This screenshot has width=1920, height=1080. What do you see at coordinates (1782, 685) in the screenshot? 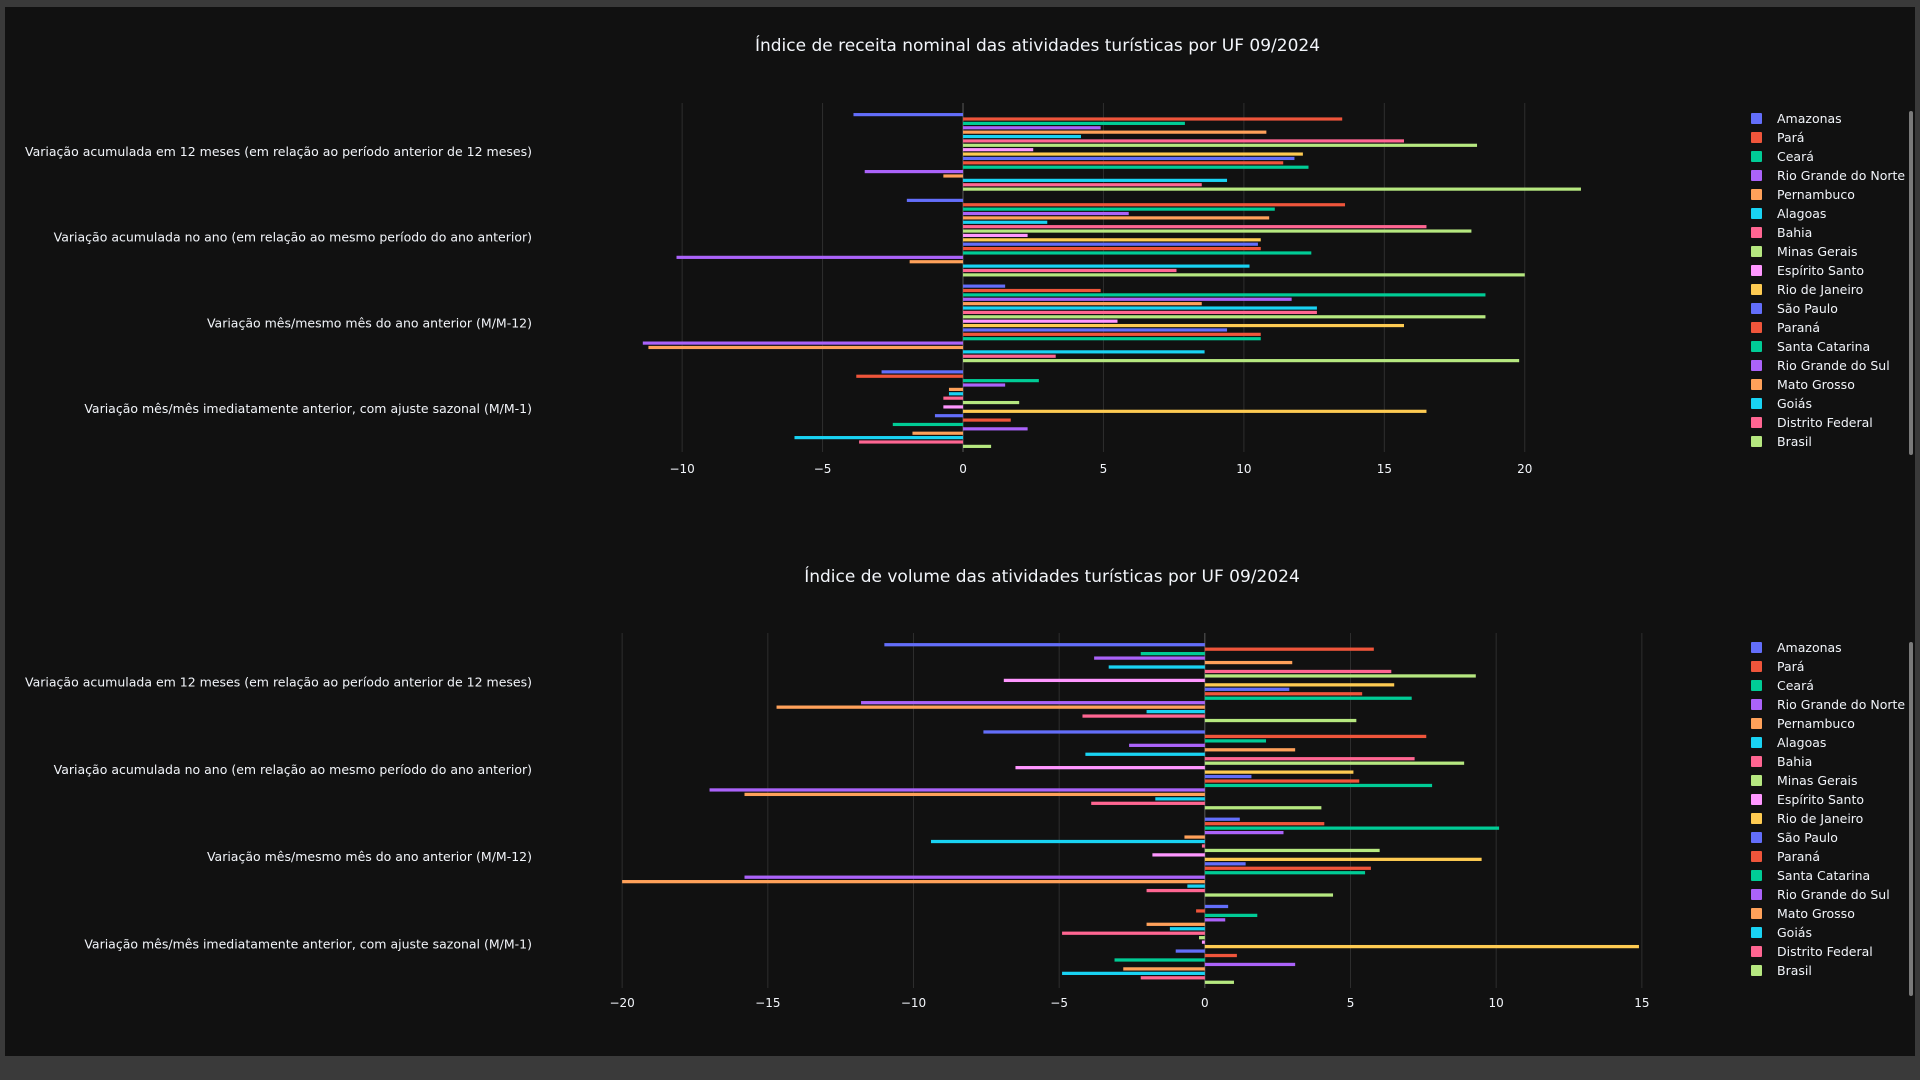
I see `legend-item: Ceará` at bounding box center [1782, 685].